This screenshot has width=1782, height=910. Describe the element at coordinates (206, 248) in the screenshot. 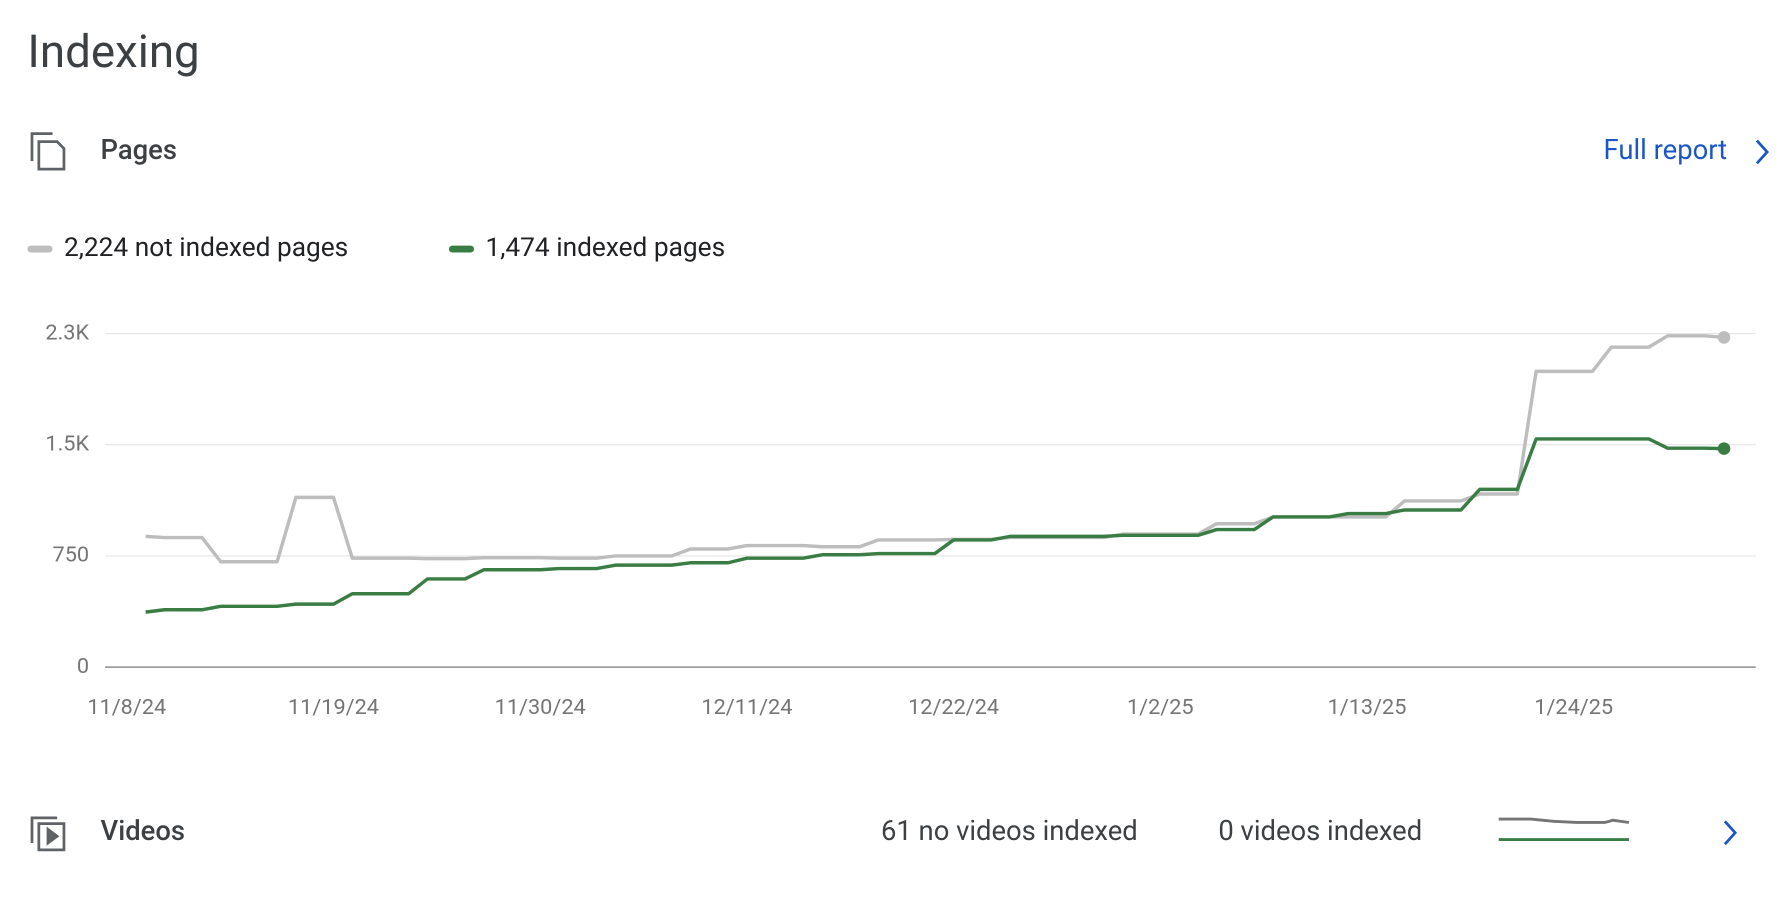

I see `legend-label: 2,224 not indexed pages` at that location.